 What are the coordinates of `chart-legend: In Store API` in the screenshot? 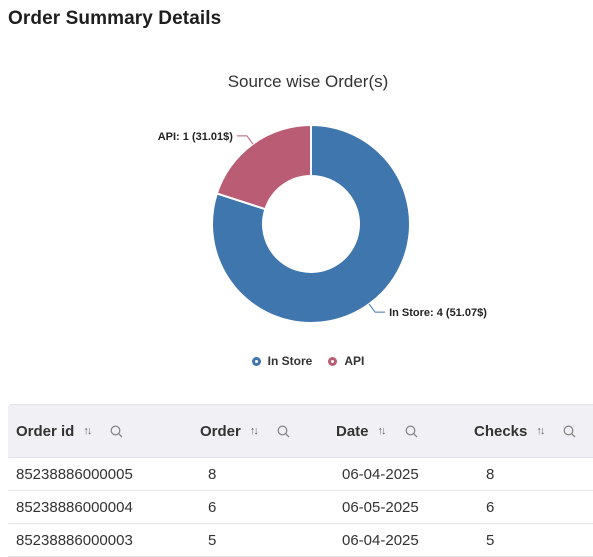 It's located at (296, 361).